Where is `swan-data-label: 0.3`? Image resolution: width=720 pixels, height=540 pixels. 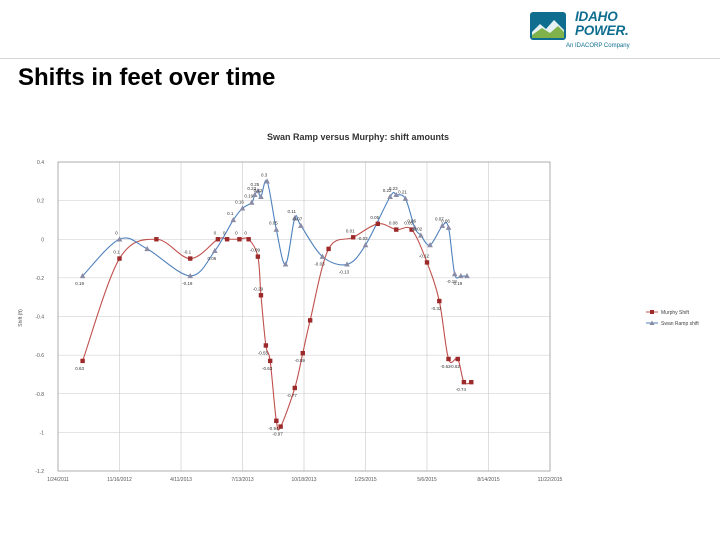
swan-data-label: 0.3 is located at coordinates (264, 174).